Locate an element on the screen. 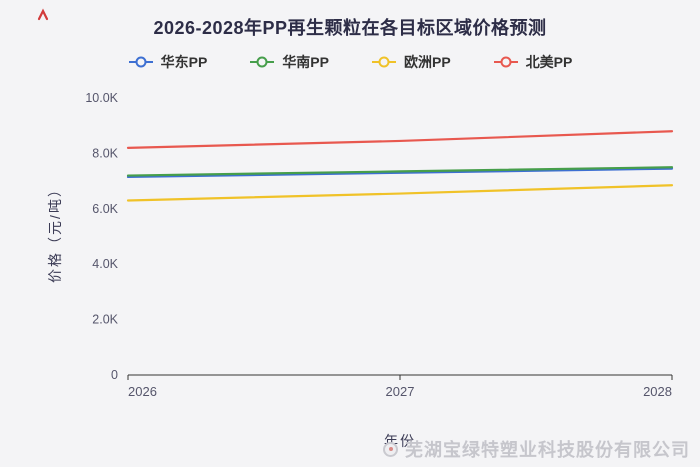  legend-label: 欧洲PP is located at coordinates (427, 62).